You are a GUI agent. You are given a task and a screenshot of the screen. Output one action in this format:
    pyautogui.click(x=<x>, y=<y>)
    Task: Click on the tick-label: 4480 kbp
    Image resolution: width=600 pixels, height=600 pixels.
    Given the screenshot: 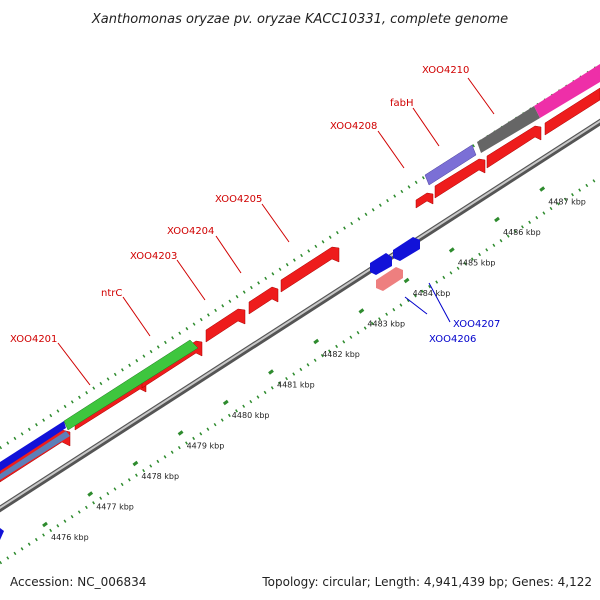 What is the action you would take?
    pyautogui.click(x=251, y=415)
    